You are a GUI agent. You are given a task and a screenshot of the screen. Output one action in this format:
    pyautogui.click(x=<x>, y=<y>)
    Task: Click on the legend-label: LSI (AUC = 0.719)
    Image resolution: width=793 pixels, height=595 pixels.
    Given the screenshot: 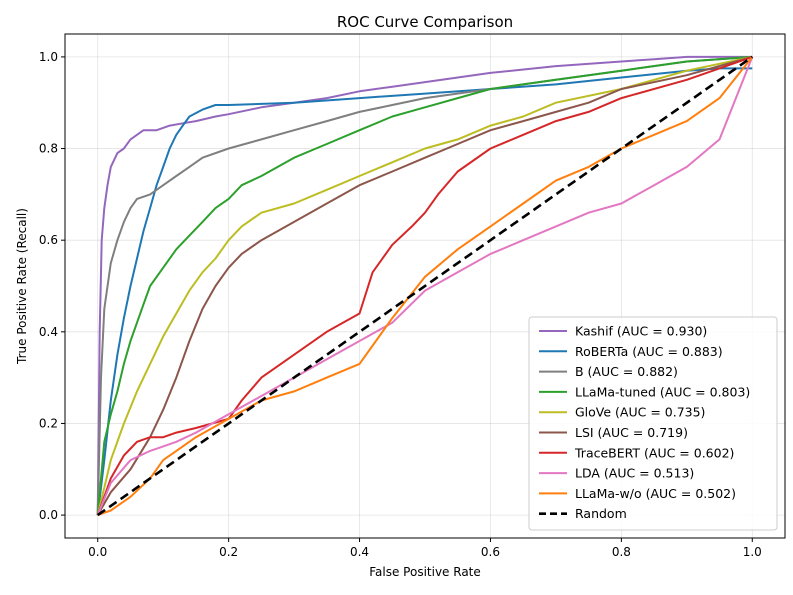 What is the action you would take?
    pyautogui.click(x=631, y=432)
    